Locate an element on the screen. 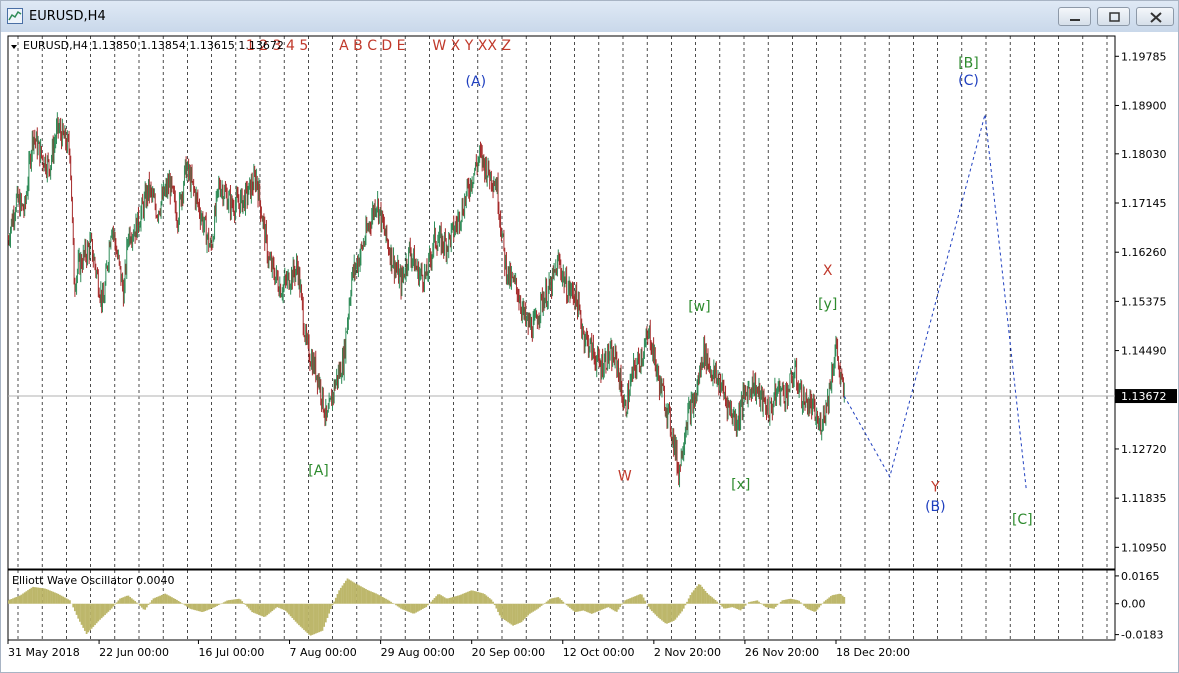 The width and height of the screenshot is (1179, 673). top-labels: 1 2 3 4 5 A B C D E W X Y XX Z is located at coordinates (378, 46).